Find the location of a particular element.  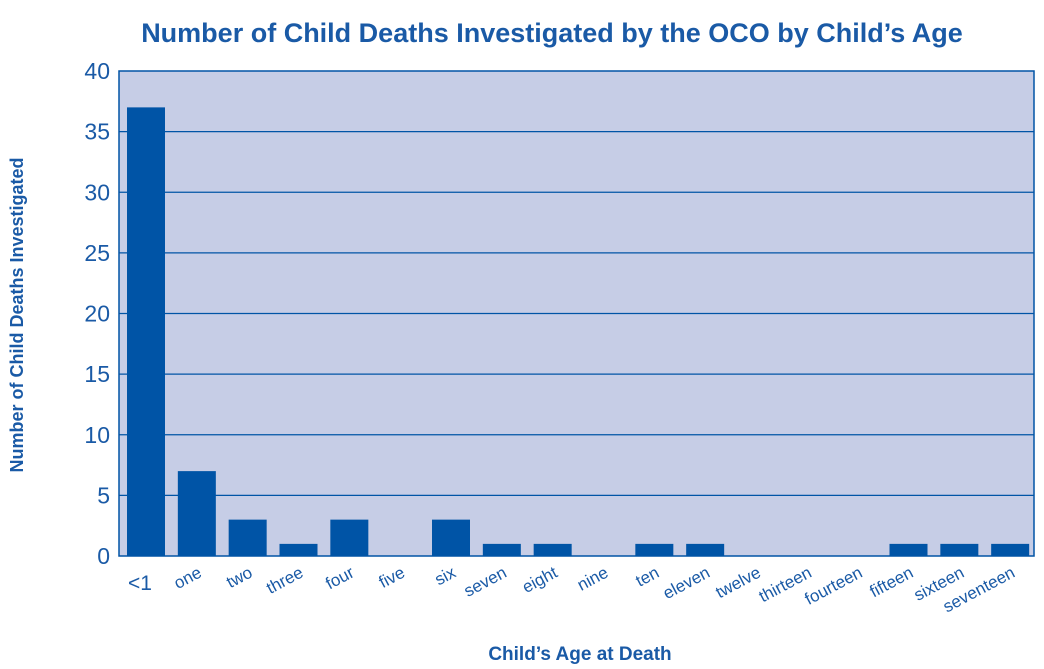

x-tick-label-1: one is located at coordinates (188, 578).